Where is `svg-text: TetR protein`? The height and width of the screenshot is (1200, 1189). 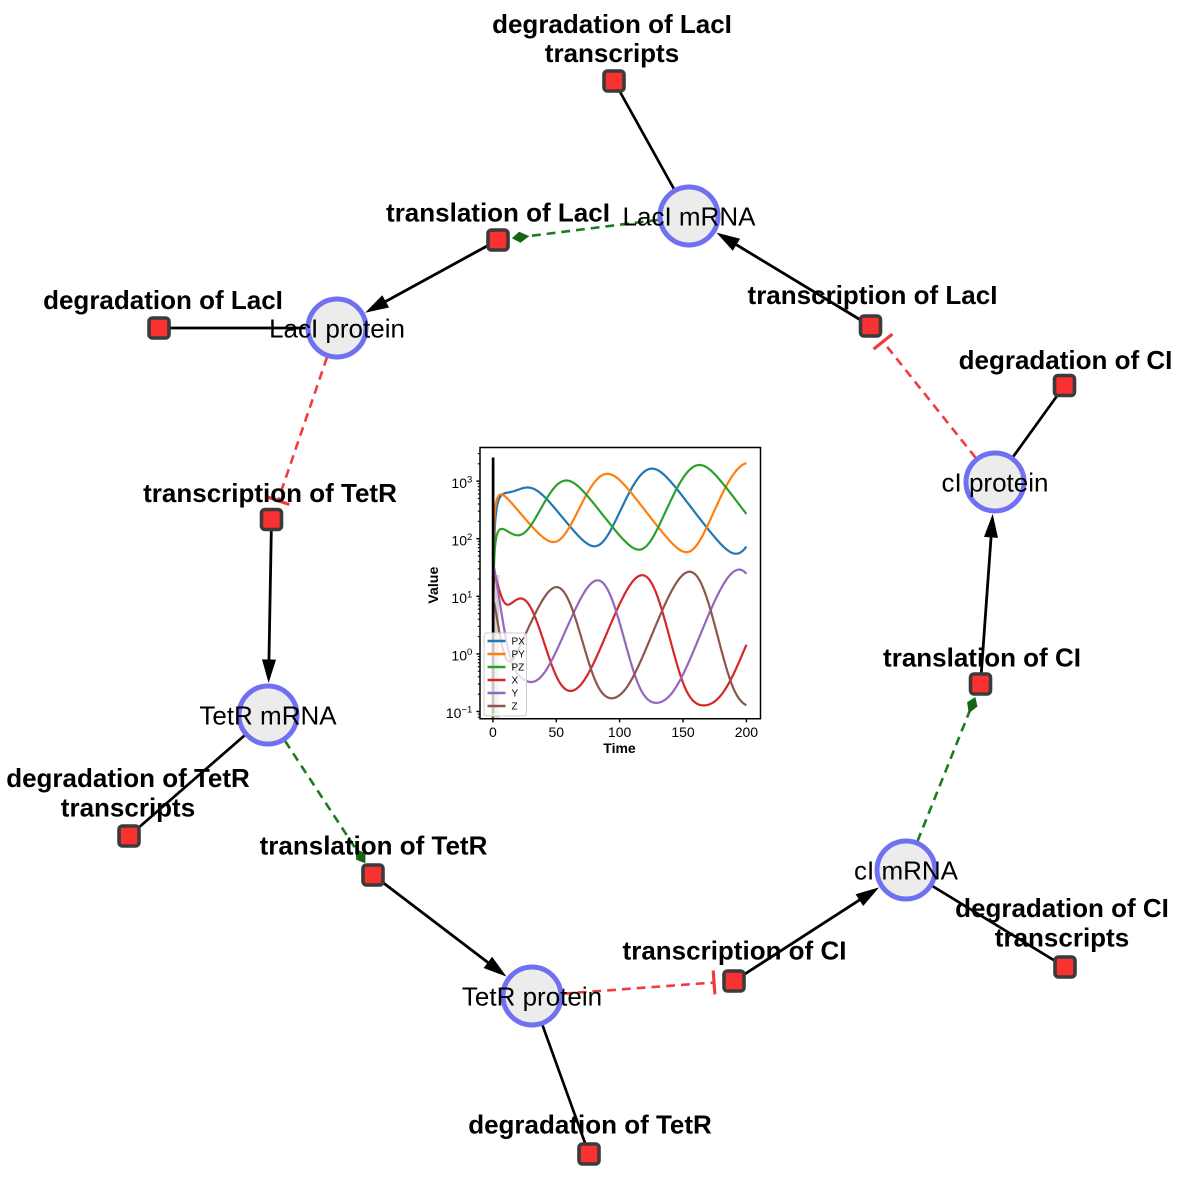 svg-text: TetR protein is located at coordinates (532, 997).